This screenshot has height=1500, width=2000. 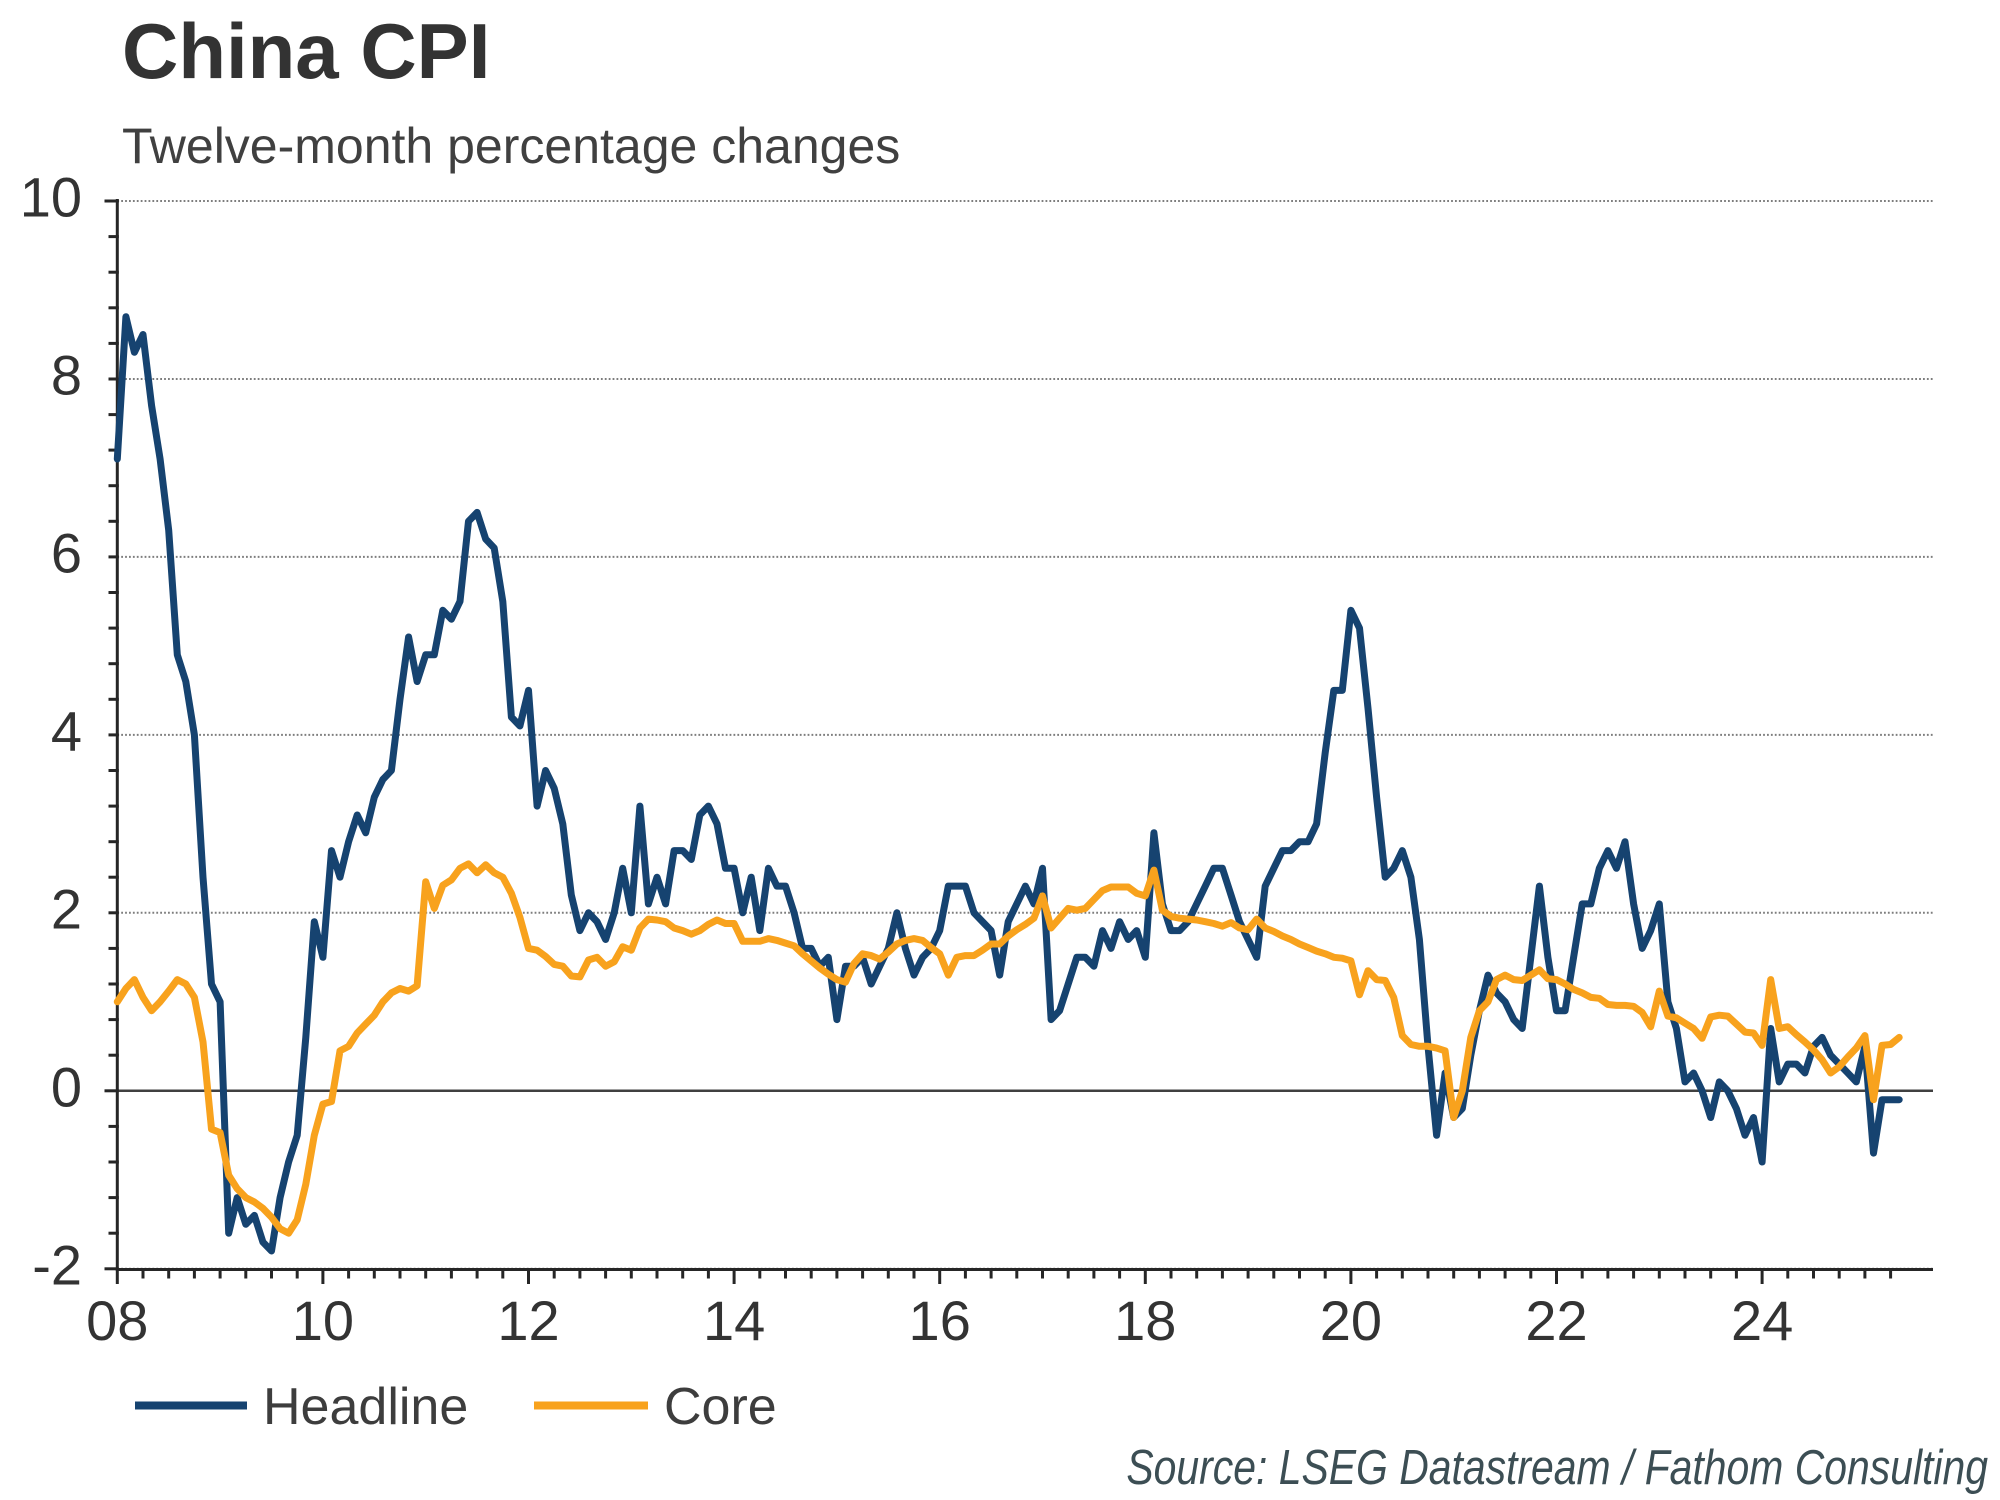 What do you see at coordinates (734, 1320) in the screenshot?
I see `svg-text: 14` at bounding box center [734, 1320].